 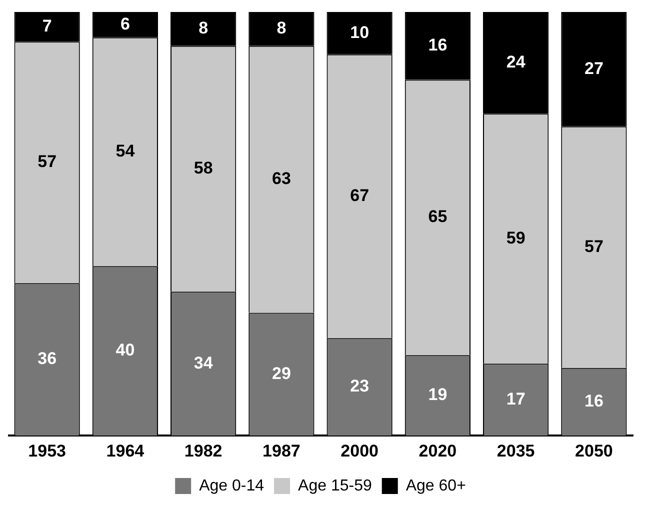 I want to click on data-label: 24, so click(x=516, y=62).